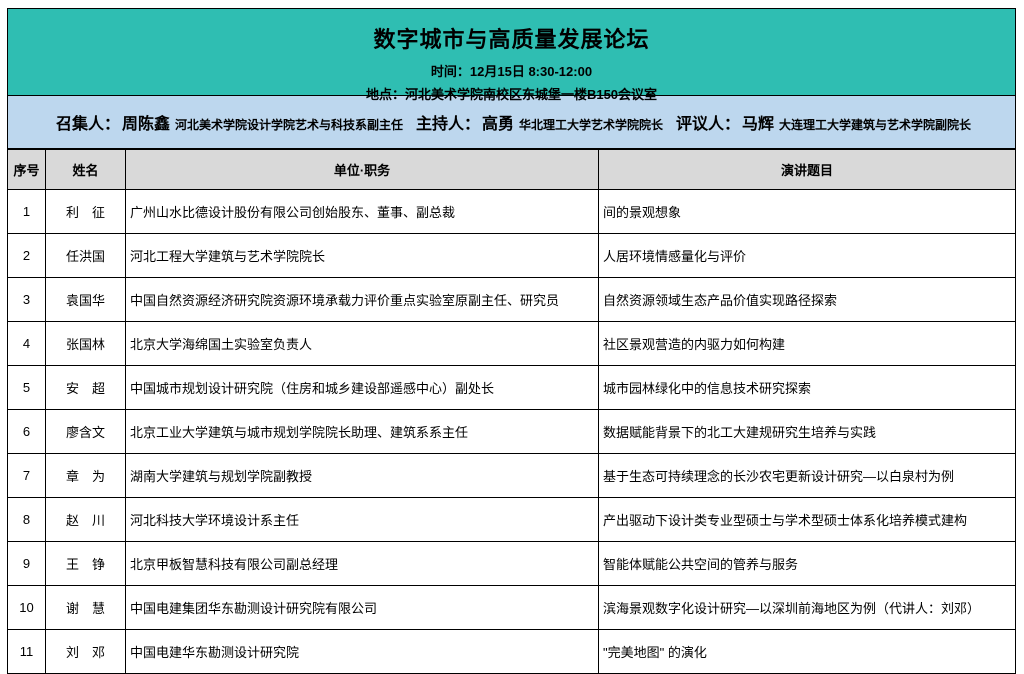 The width and height of the screenshot is (1024, 674). I want to click on reviewer-role-label: 评议人：, so click(707, 124).